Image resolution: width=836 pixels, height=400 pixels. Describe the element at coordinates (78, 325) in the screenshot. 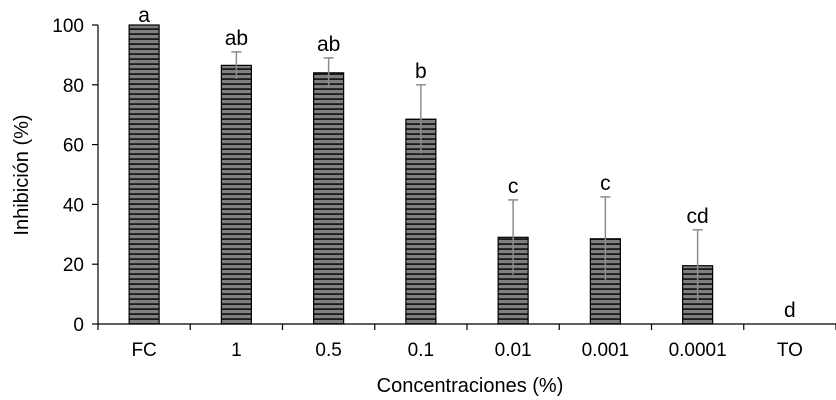

I see `y-tick-label: 0` at that location.